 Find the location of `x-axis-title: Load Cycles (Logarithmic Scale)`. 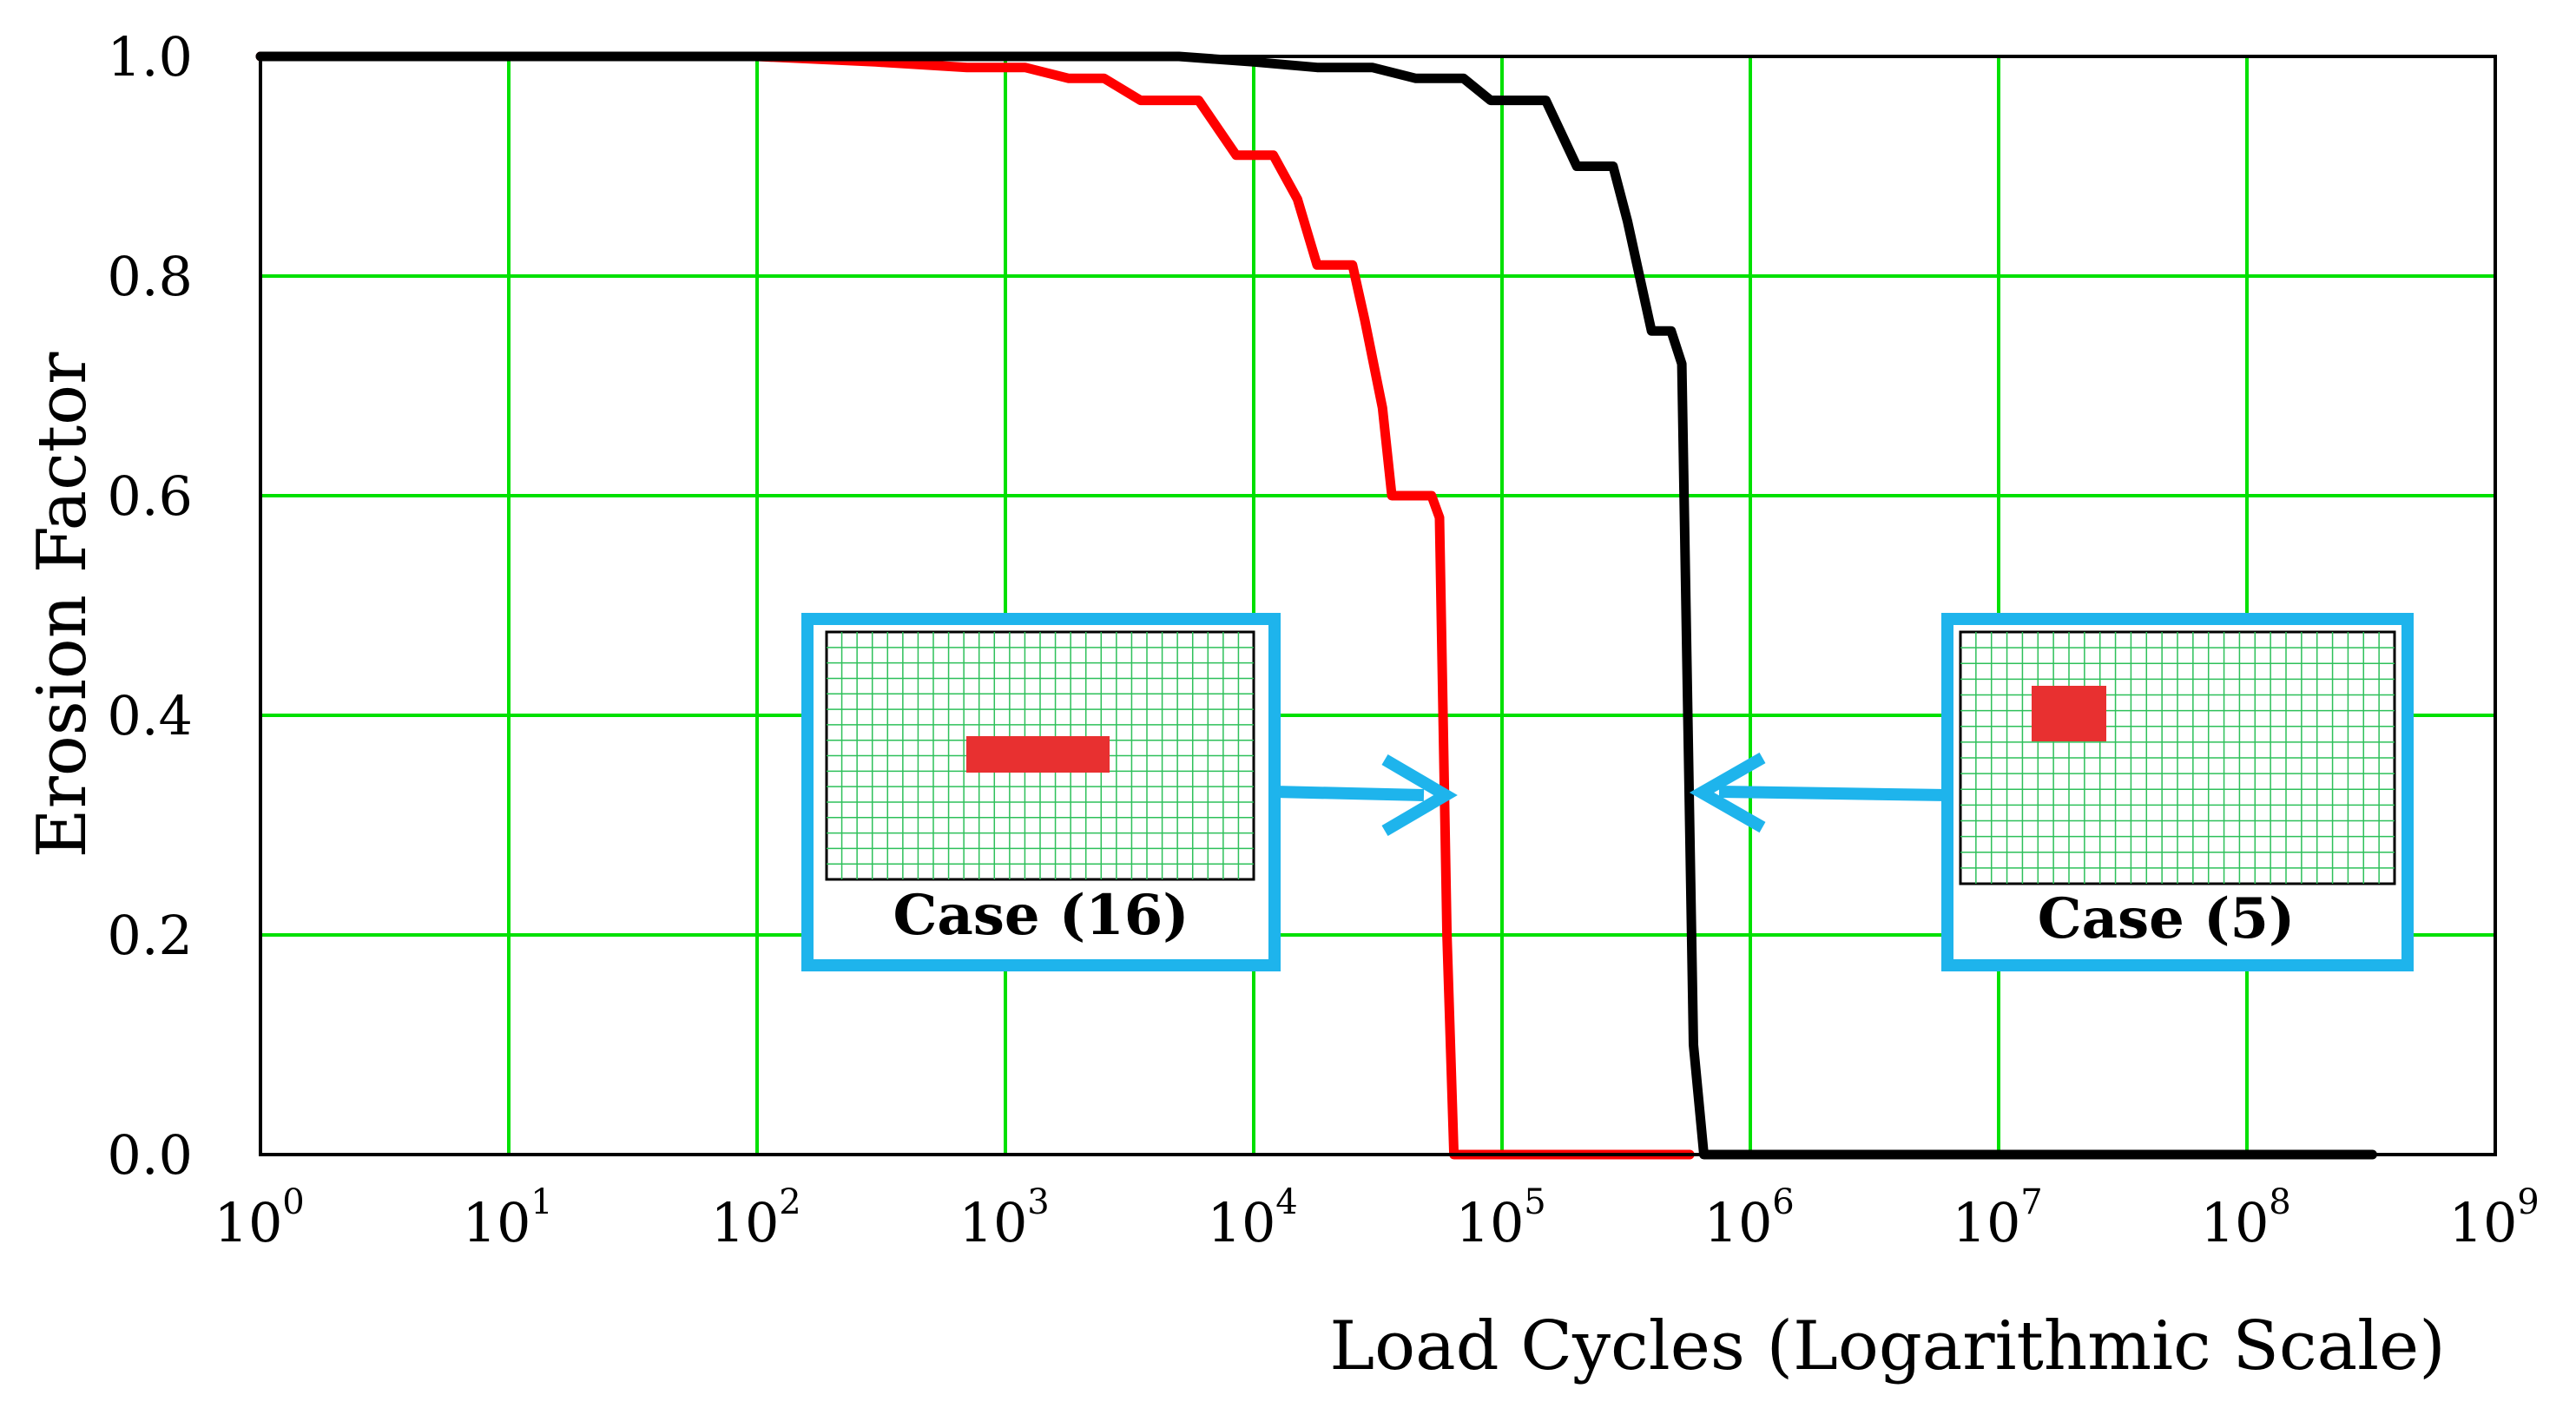

x-axis-title: Load Cycles (Logarithmic Scale) is located at coordinates (1887, 1346).